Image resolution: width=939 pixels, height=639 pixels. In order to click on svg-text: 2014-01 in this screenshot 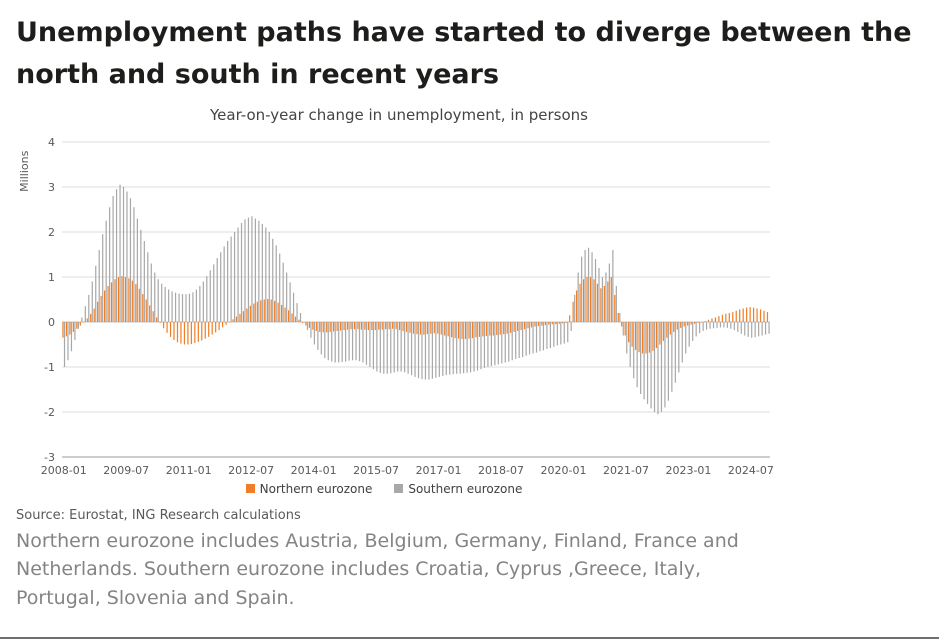, I will do `click(314, 470)`.